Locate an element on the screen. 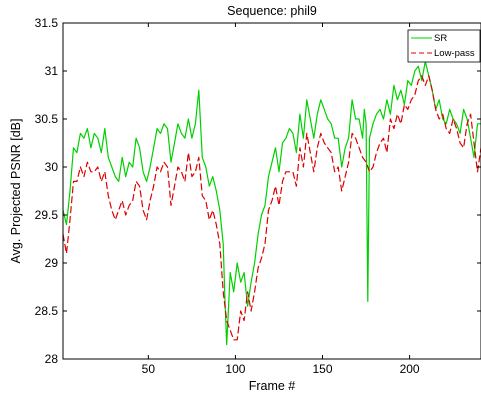 This screenshot has height=395, width=481. legend-label-low-pass: Low-pass is located at coordinates (454, 53).